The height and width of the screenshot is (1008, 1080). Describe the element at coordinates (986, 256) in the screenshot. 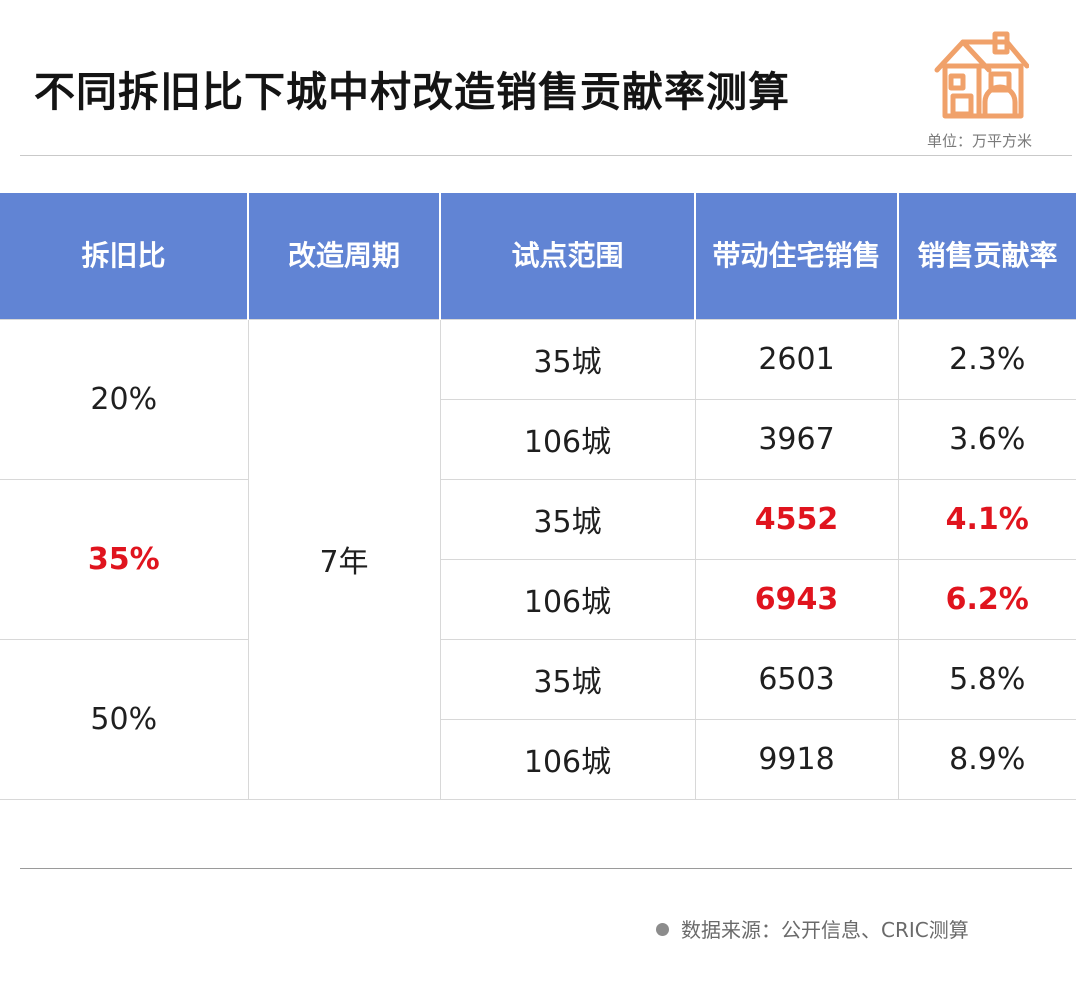

I see `column-header-rate: 销售贡献率` at that location.